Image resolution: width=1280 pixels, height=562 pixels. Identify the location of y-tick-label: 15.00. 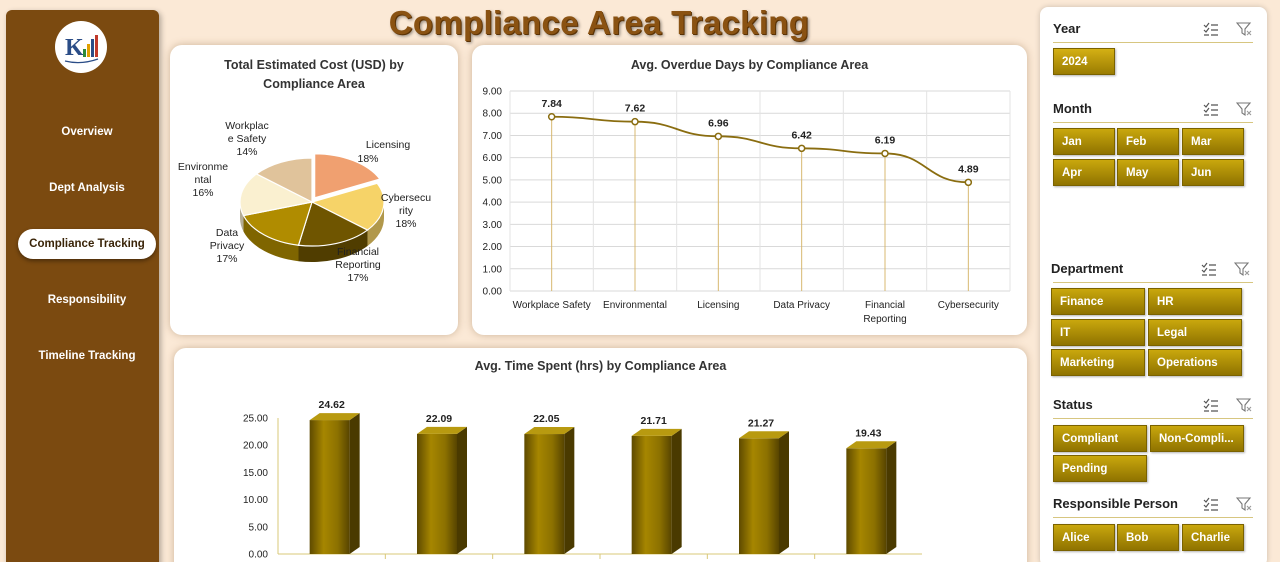
(255, 473).